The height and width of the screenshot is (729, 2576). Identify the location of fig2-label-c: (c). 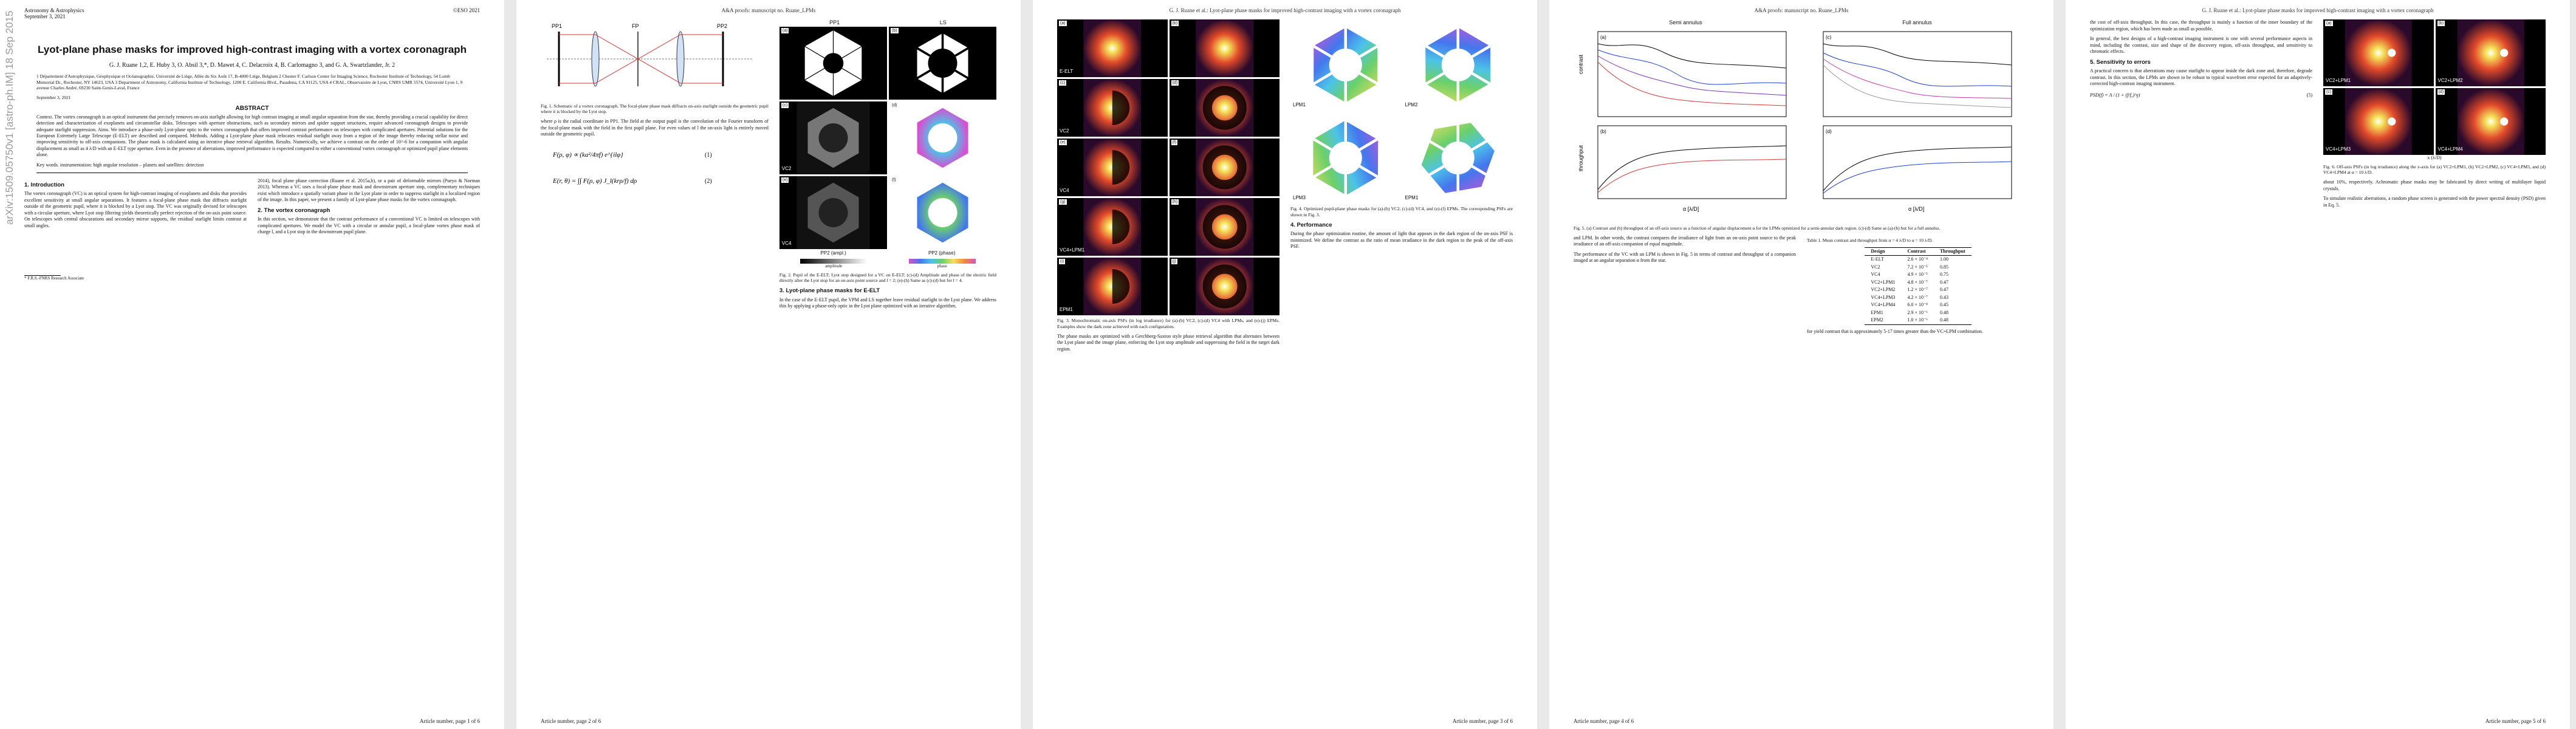
(785, 106).